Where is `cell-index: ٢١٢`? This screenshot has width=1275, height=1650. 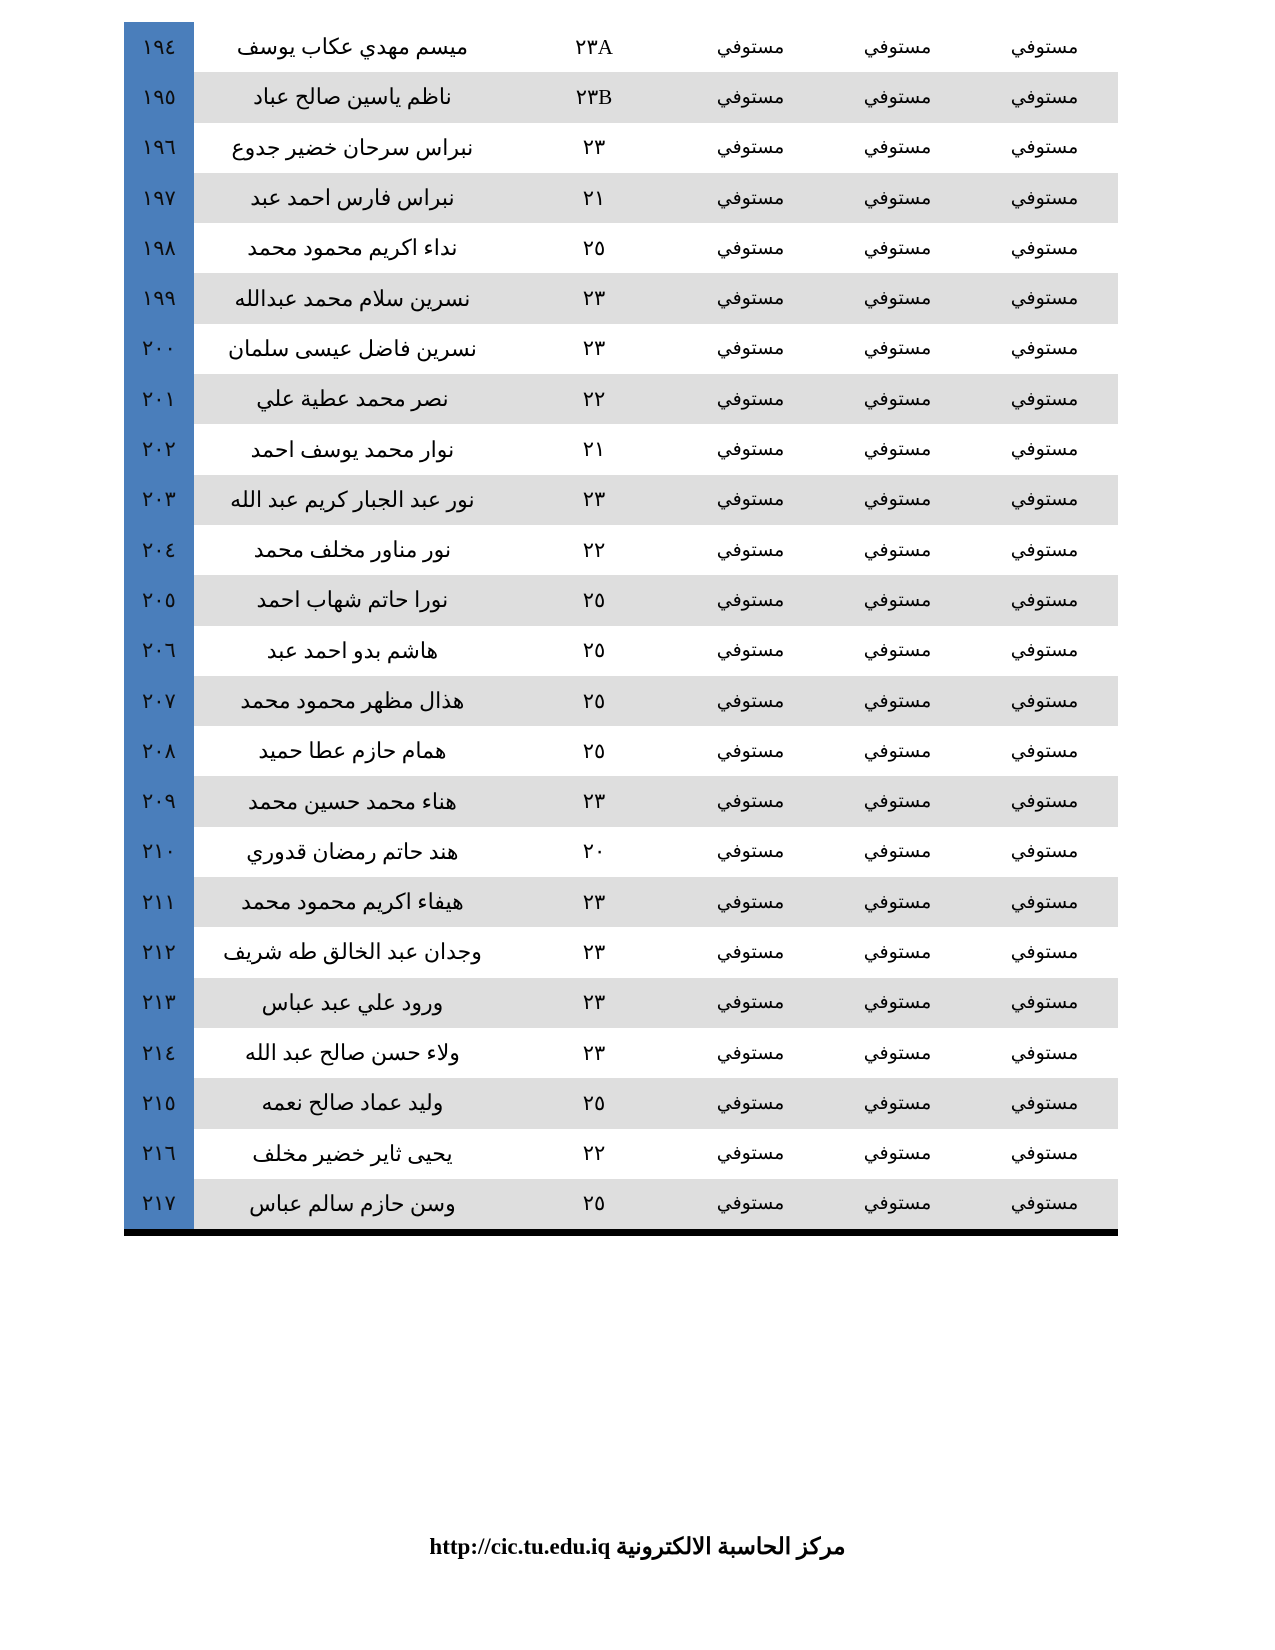
cell-index: ٢١٢ is located at coordinates (159, 952).